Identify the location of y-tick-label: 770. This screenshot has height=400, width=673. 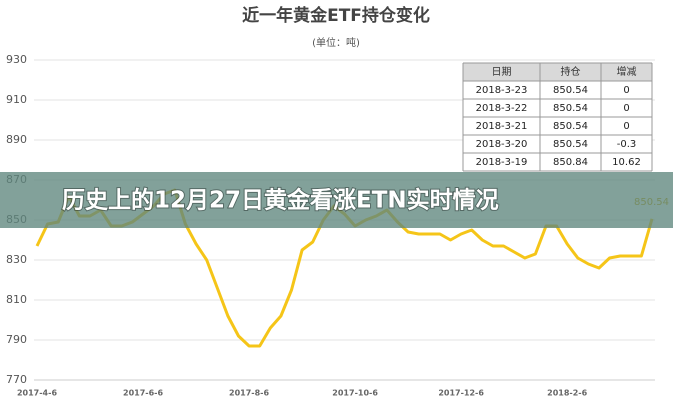
(16, 379).